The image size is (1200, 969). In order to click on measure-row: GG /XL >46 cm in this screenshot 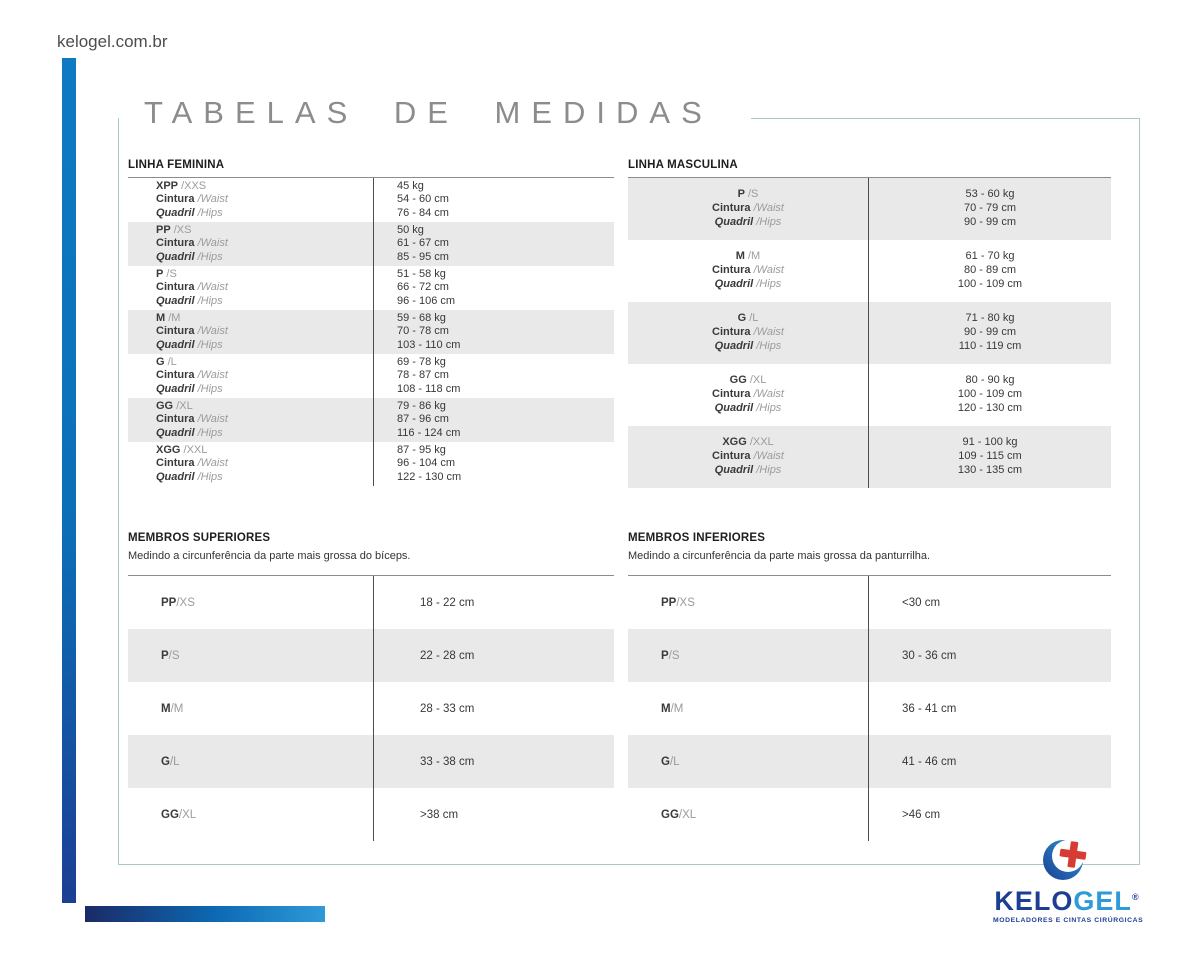, I will do `click(869, 814)`.